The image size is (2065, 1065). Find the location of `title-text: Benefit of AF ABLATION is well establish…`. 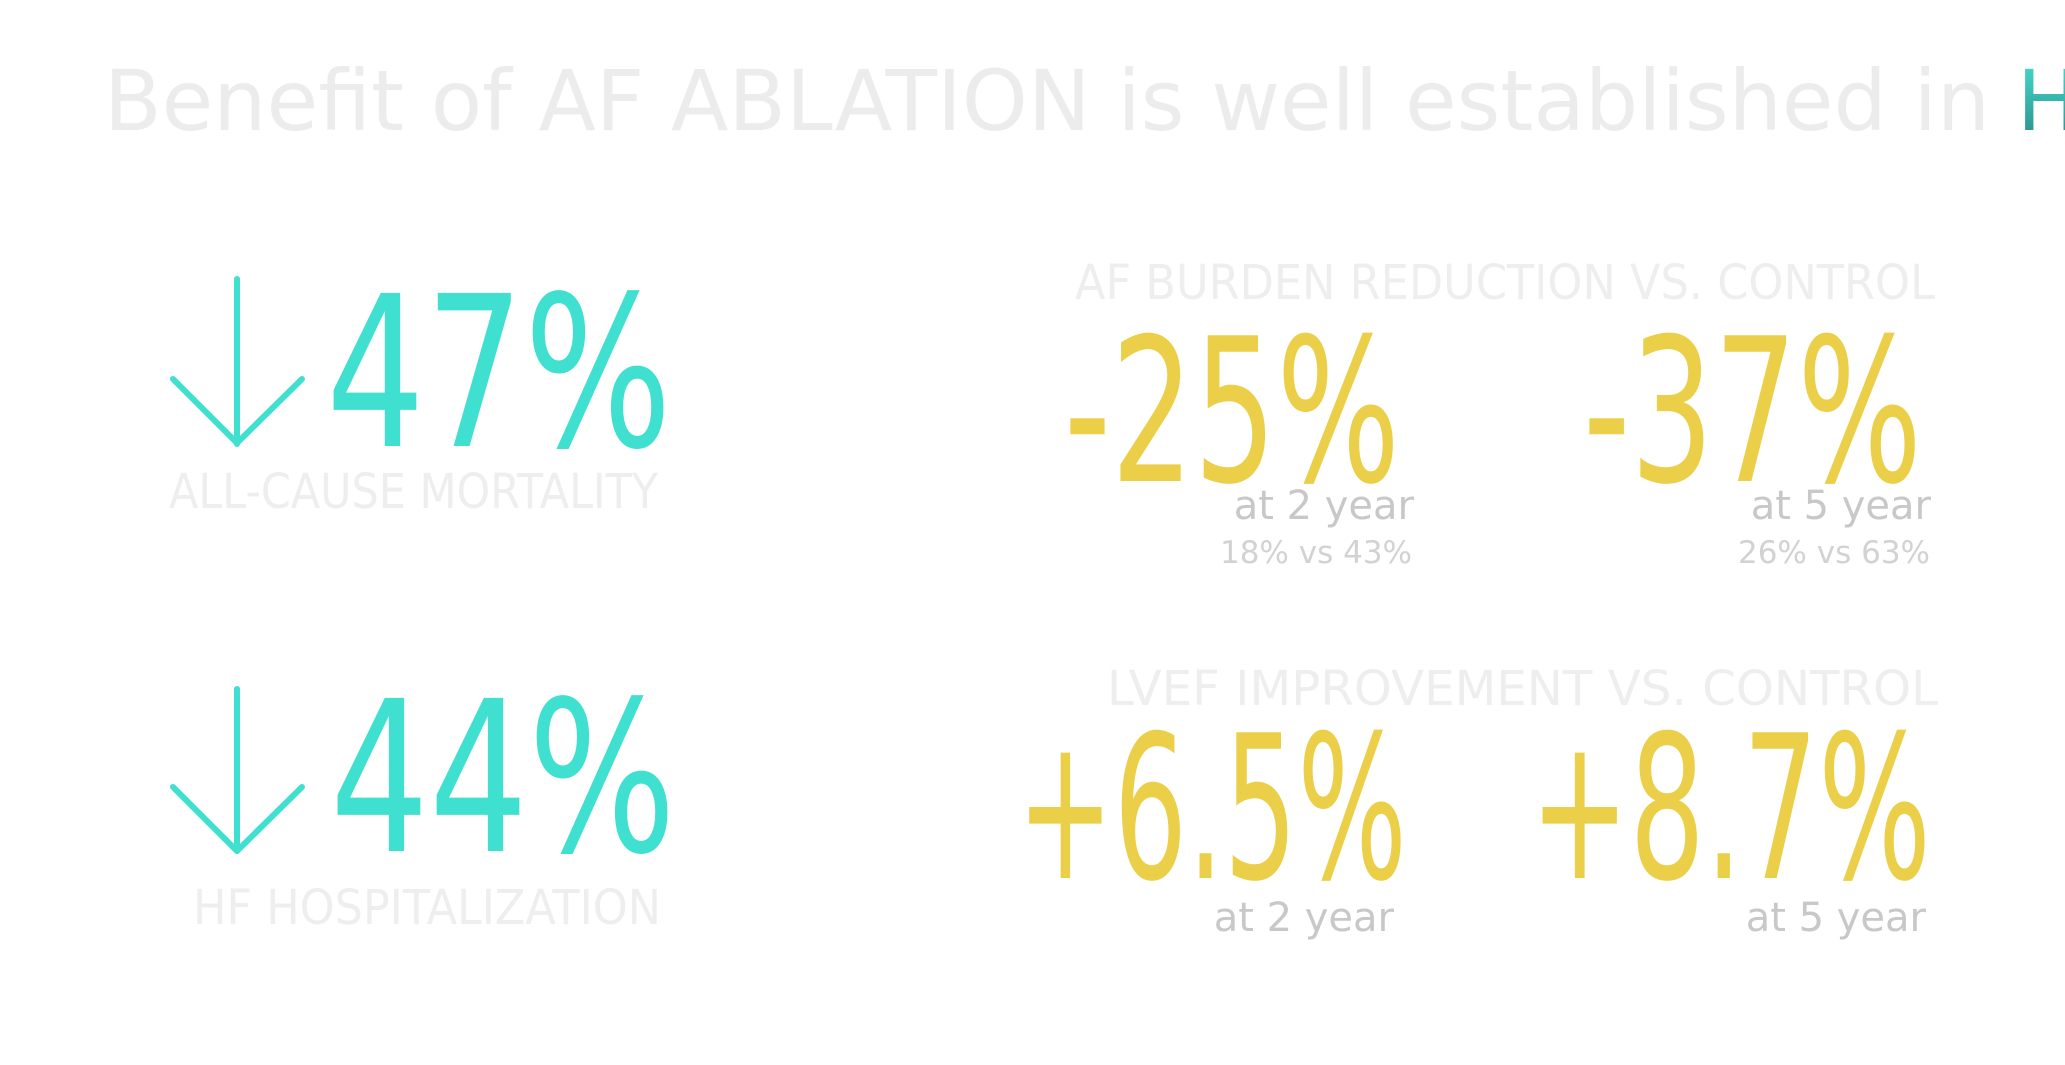

title-text: Benefit of AF ABLATION is well establish… is located at coordinates (1060, 101).